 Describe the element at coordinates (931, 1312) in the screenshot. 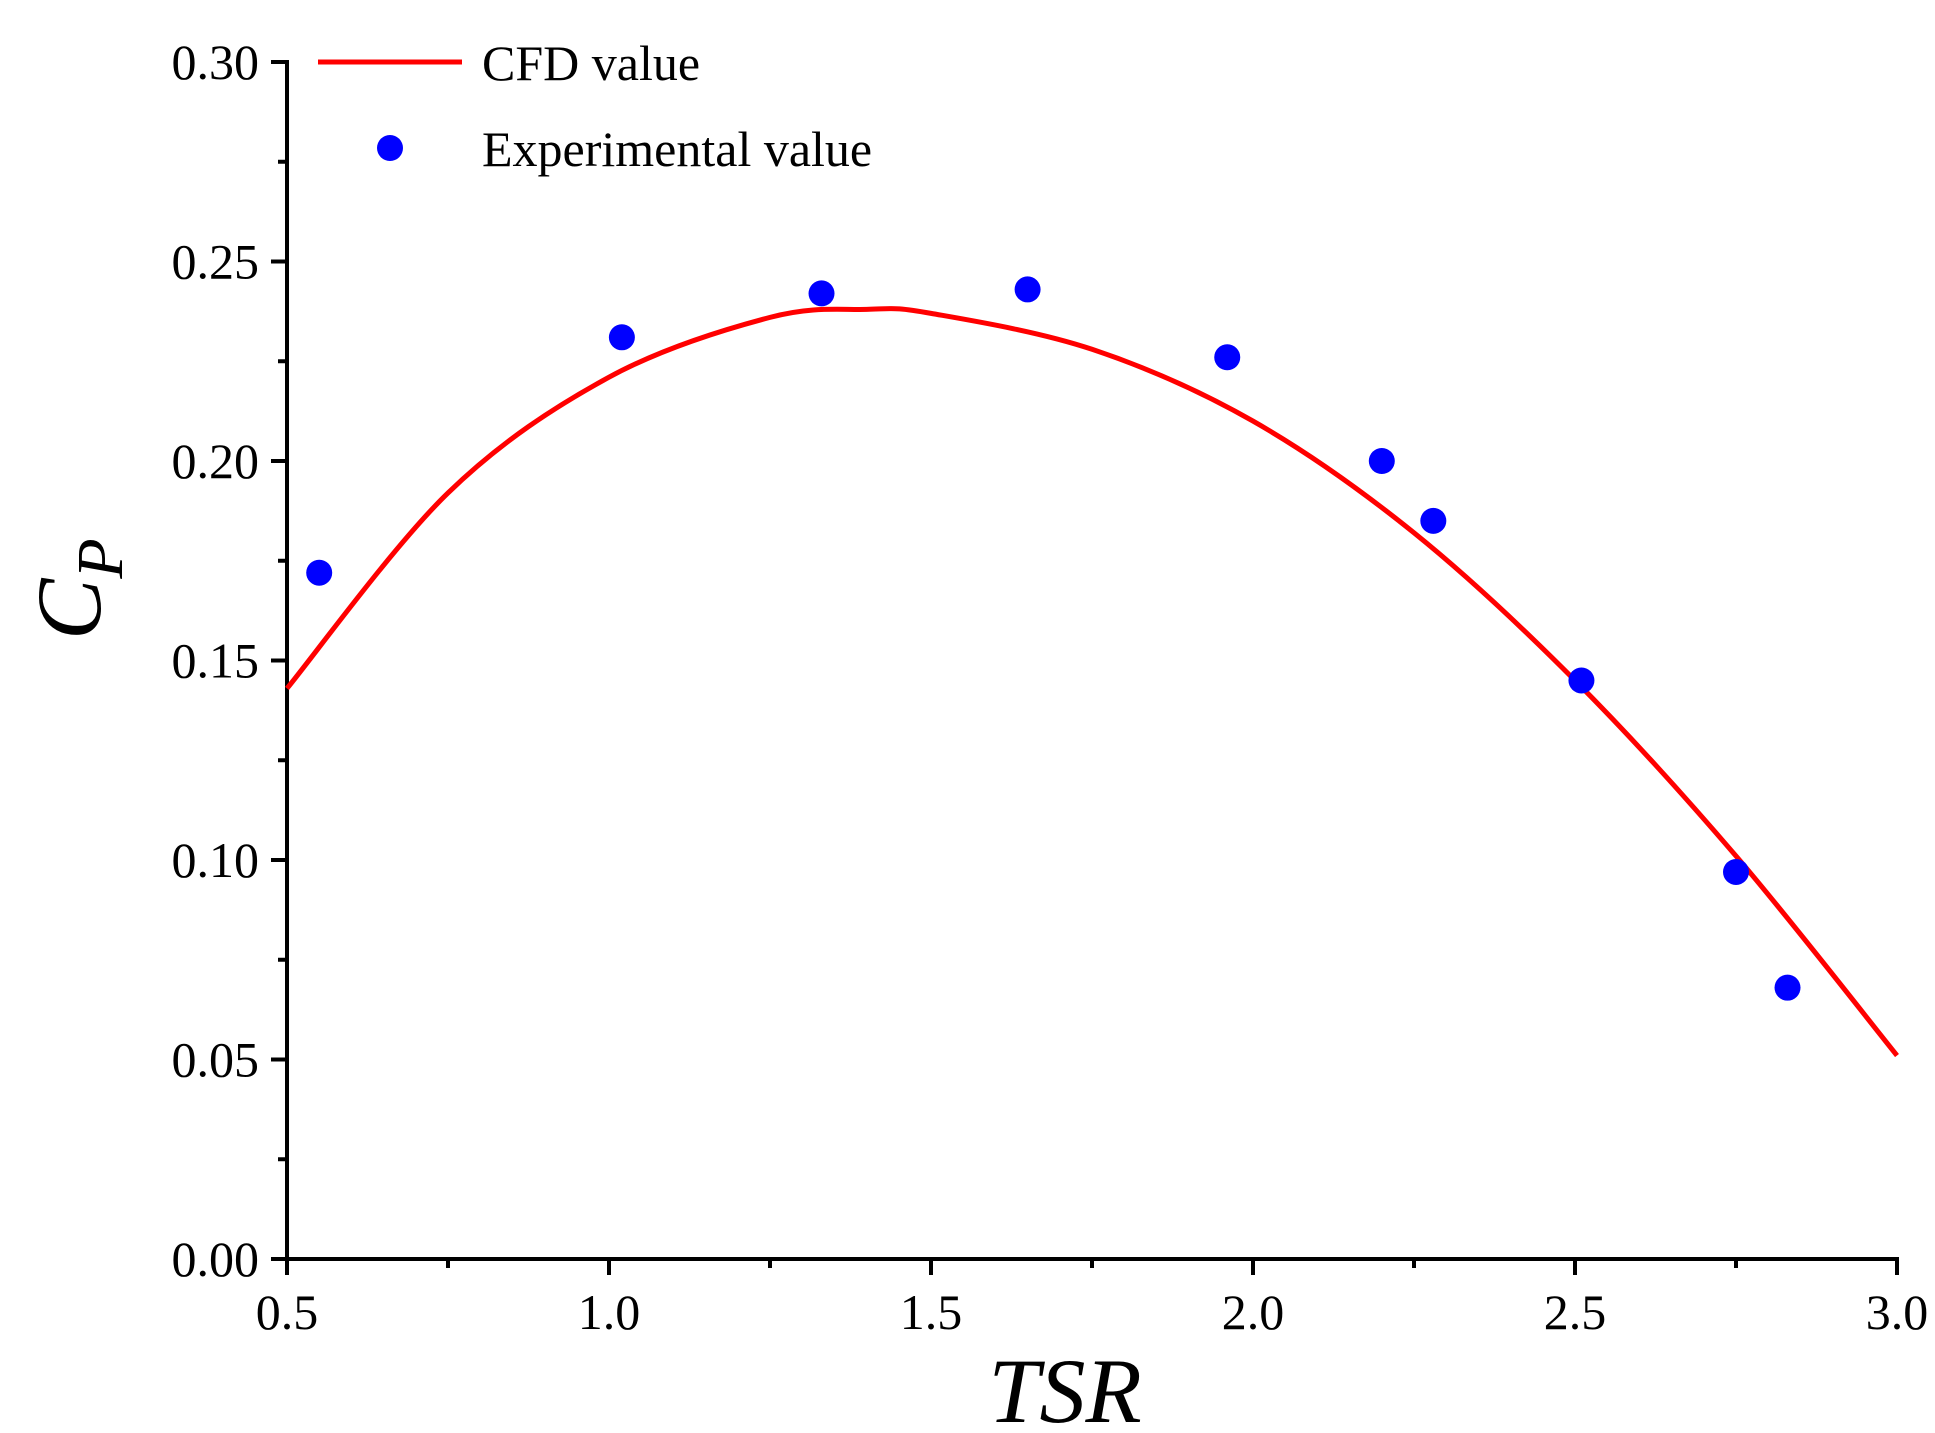

I see `x-tick-label: 1.5` at that location.